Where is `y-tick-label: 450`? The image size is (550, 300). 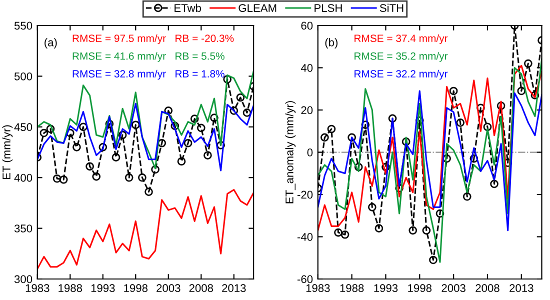 y-tick-label: 450 is located at coordinates (23, 127).